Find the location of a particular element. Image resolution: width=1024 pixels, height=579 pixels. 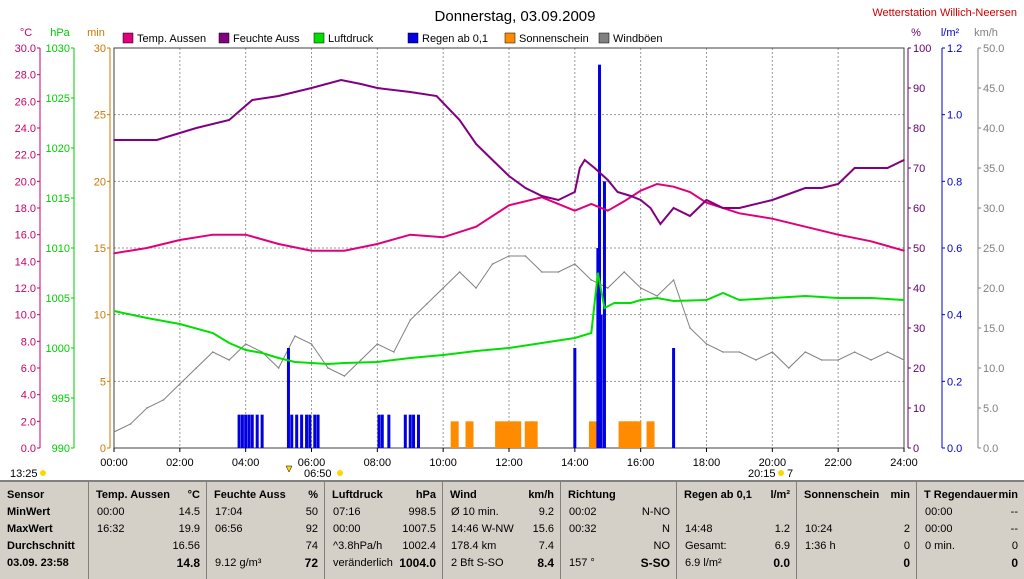

humidity_pct-tick-label: 50 is located at coordinates (919, 249).